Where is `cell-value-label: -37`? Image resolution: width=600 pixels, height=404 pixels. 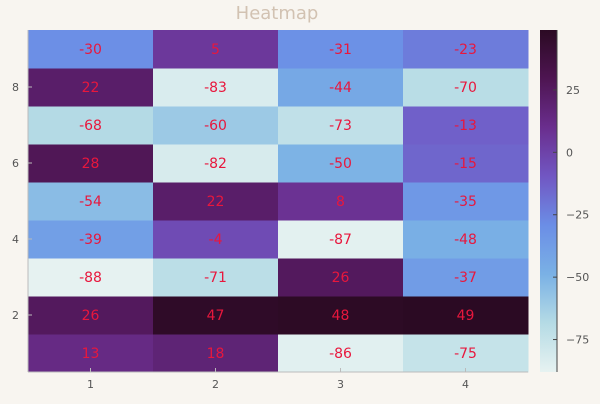 cell-value-label: -37 is located at coordinates (465, 278).